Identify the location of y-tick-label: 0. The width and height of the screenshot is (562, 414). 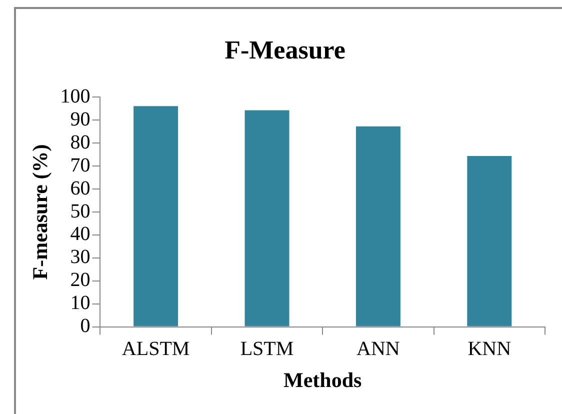
(85, 326).